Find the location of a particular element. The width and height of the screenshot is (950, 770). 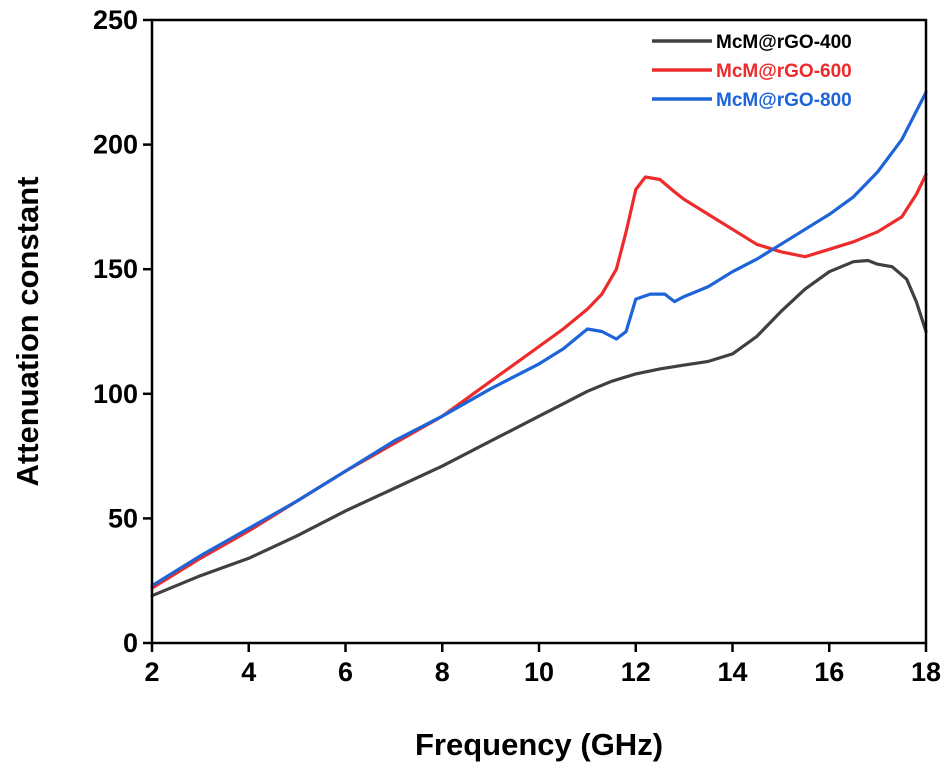

y-axis: 0 50 100 150 200 250 is located at coordinates (122, 331).